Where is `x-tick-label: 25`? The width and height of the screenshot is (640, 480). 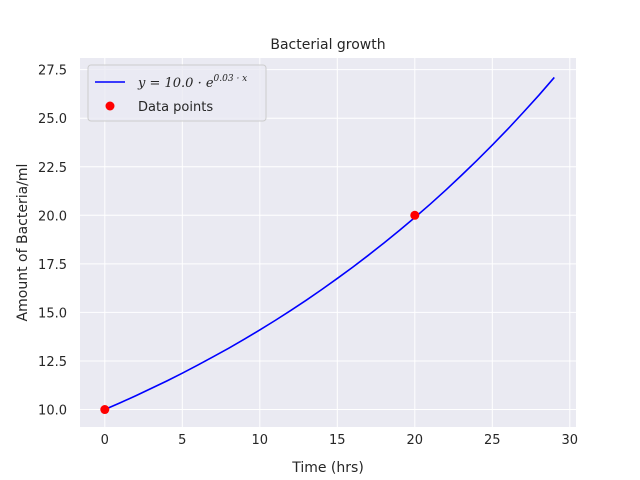 x-tick-label: 25 is located at coordinates (492, 440).